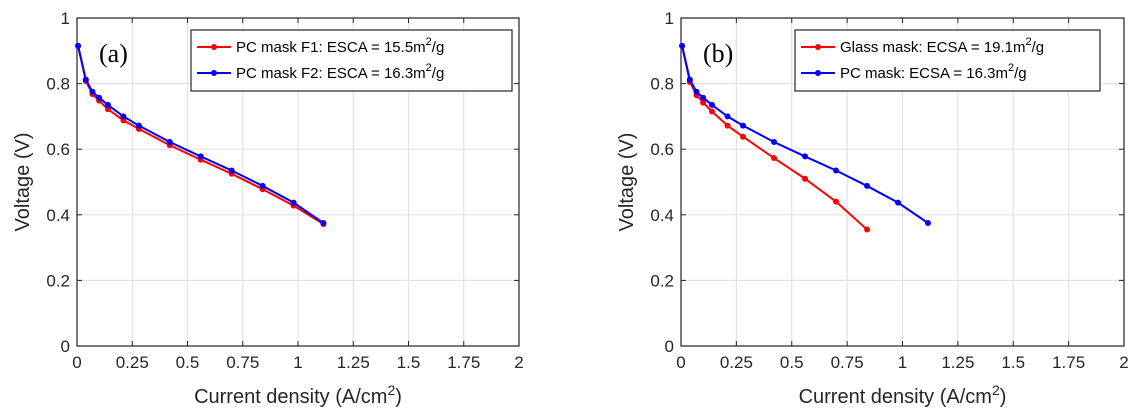 The width and height of the screenshot is (1135, 416). What do you see at coordinates (718, 53) in the screenshot?
I see `panel-label: (b)` at bounding box center [718, 53].